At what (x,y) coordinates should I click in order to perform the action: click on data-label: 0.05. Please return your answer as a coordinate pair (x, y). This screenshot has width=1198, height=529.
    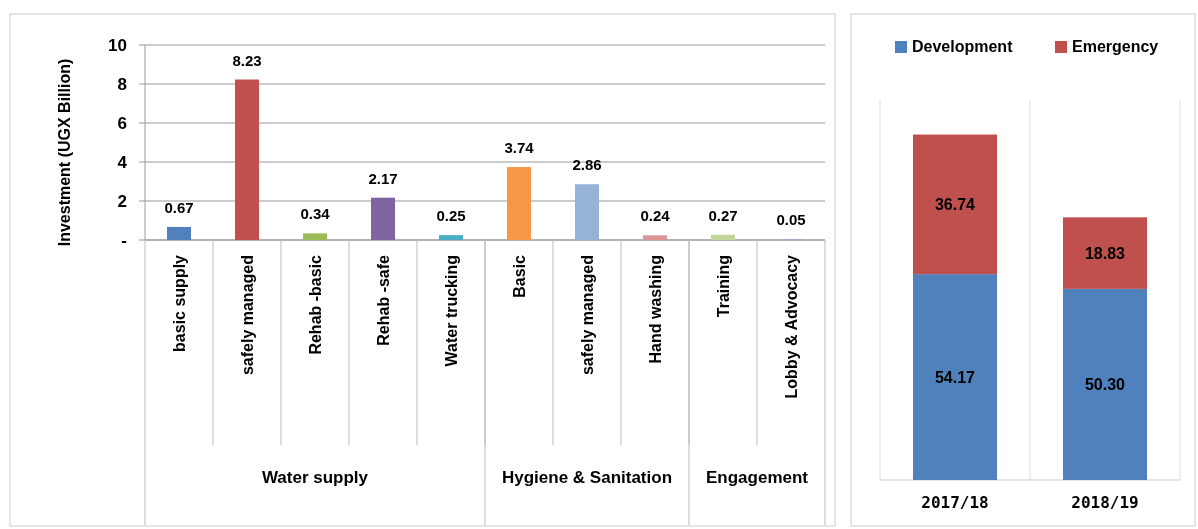
    Looking at the image, I should click on (791, 220).